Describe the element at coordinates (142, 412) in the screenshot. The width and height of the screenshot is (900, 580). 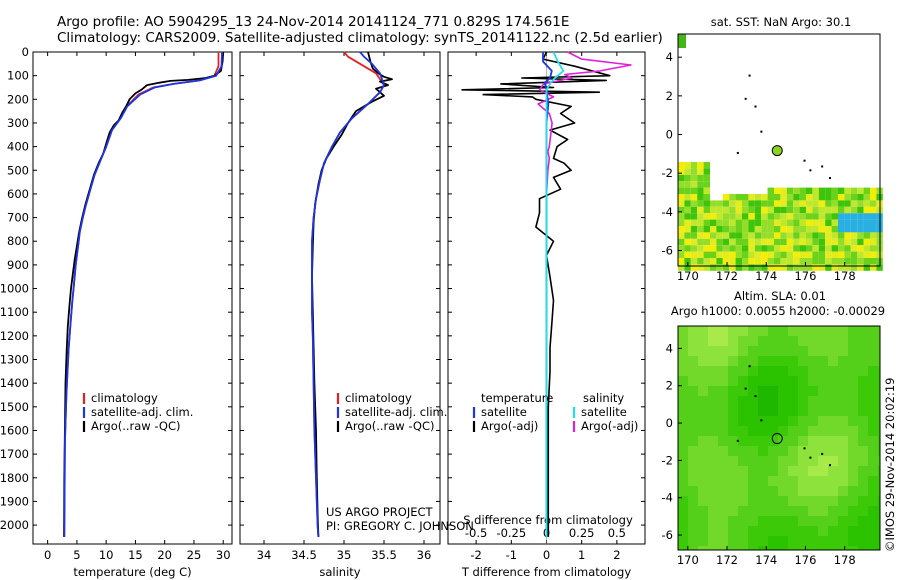
I see `temperature-legend-satellite-label: satellite-adj. clim.` at that location.